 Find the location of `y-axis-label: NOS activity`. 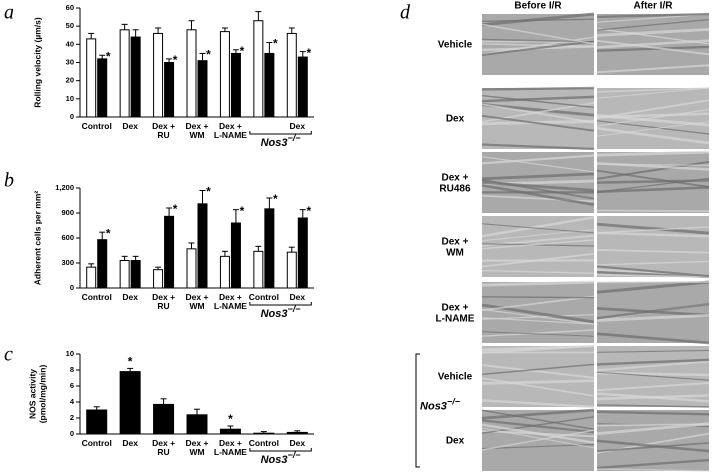

y-axis-label: NOS activity is located at coordinates (32, 394).